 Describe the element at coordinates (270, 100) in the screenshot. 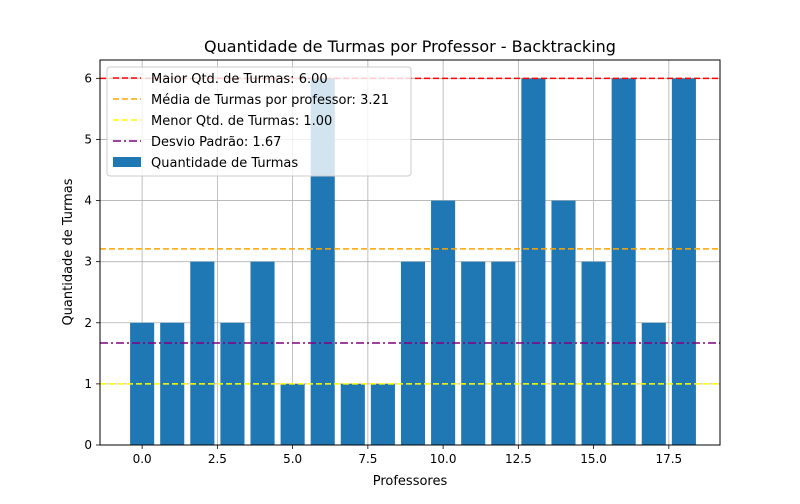

I see `legend-label: Média de Turmas por professor: 3.21` at that location.